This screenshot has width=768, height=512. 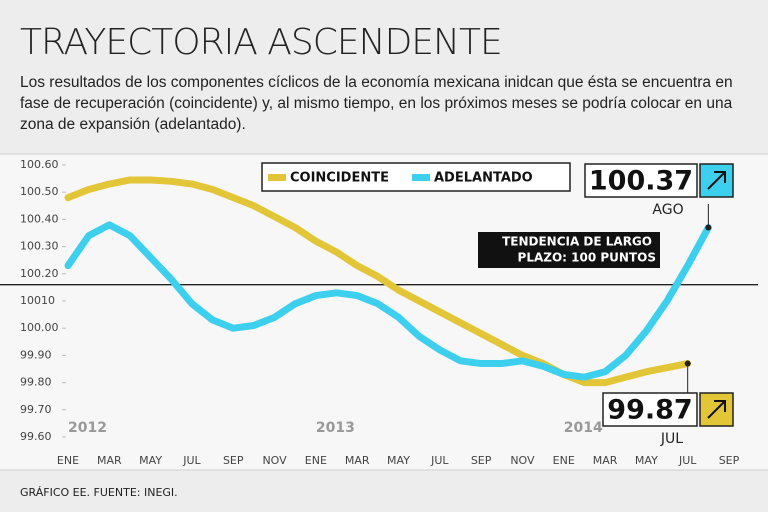 I want to click on year-label: 2013, so click(x=335, y=428).